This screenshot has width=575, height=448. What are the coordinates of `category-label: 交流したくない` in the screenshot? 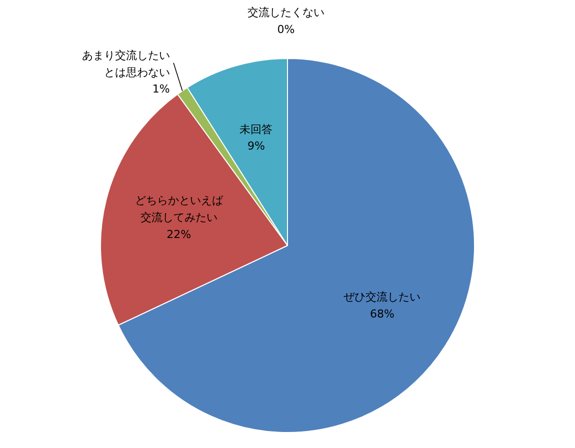 It's located at (285, 13).